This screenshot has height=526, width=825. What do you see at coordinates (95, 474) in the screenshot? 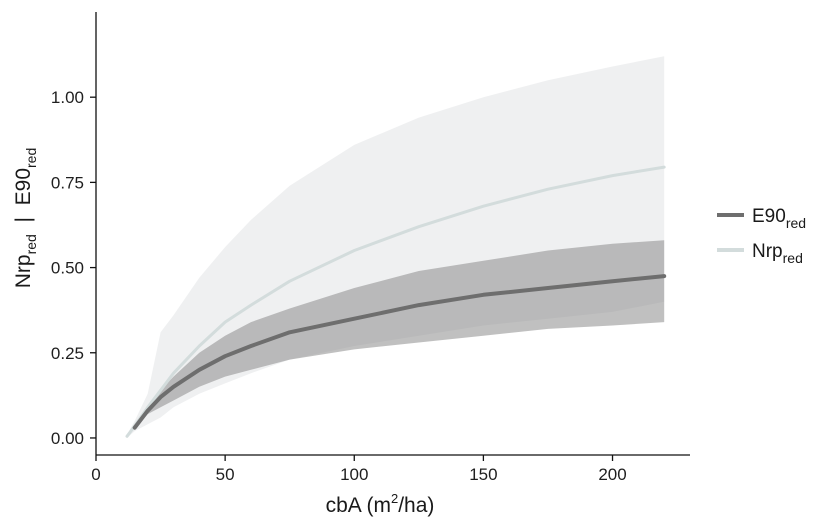
I see `x-tick-label: 0` at bounding box center [95, 474].